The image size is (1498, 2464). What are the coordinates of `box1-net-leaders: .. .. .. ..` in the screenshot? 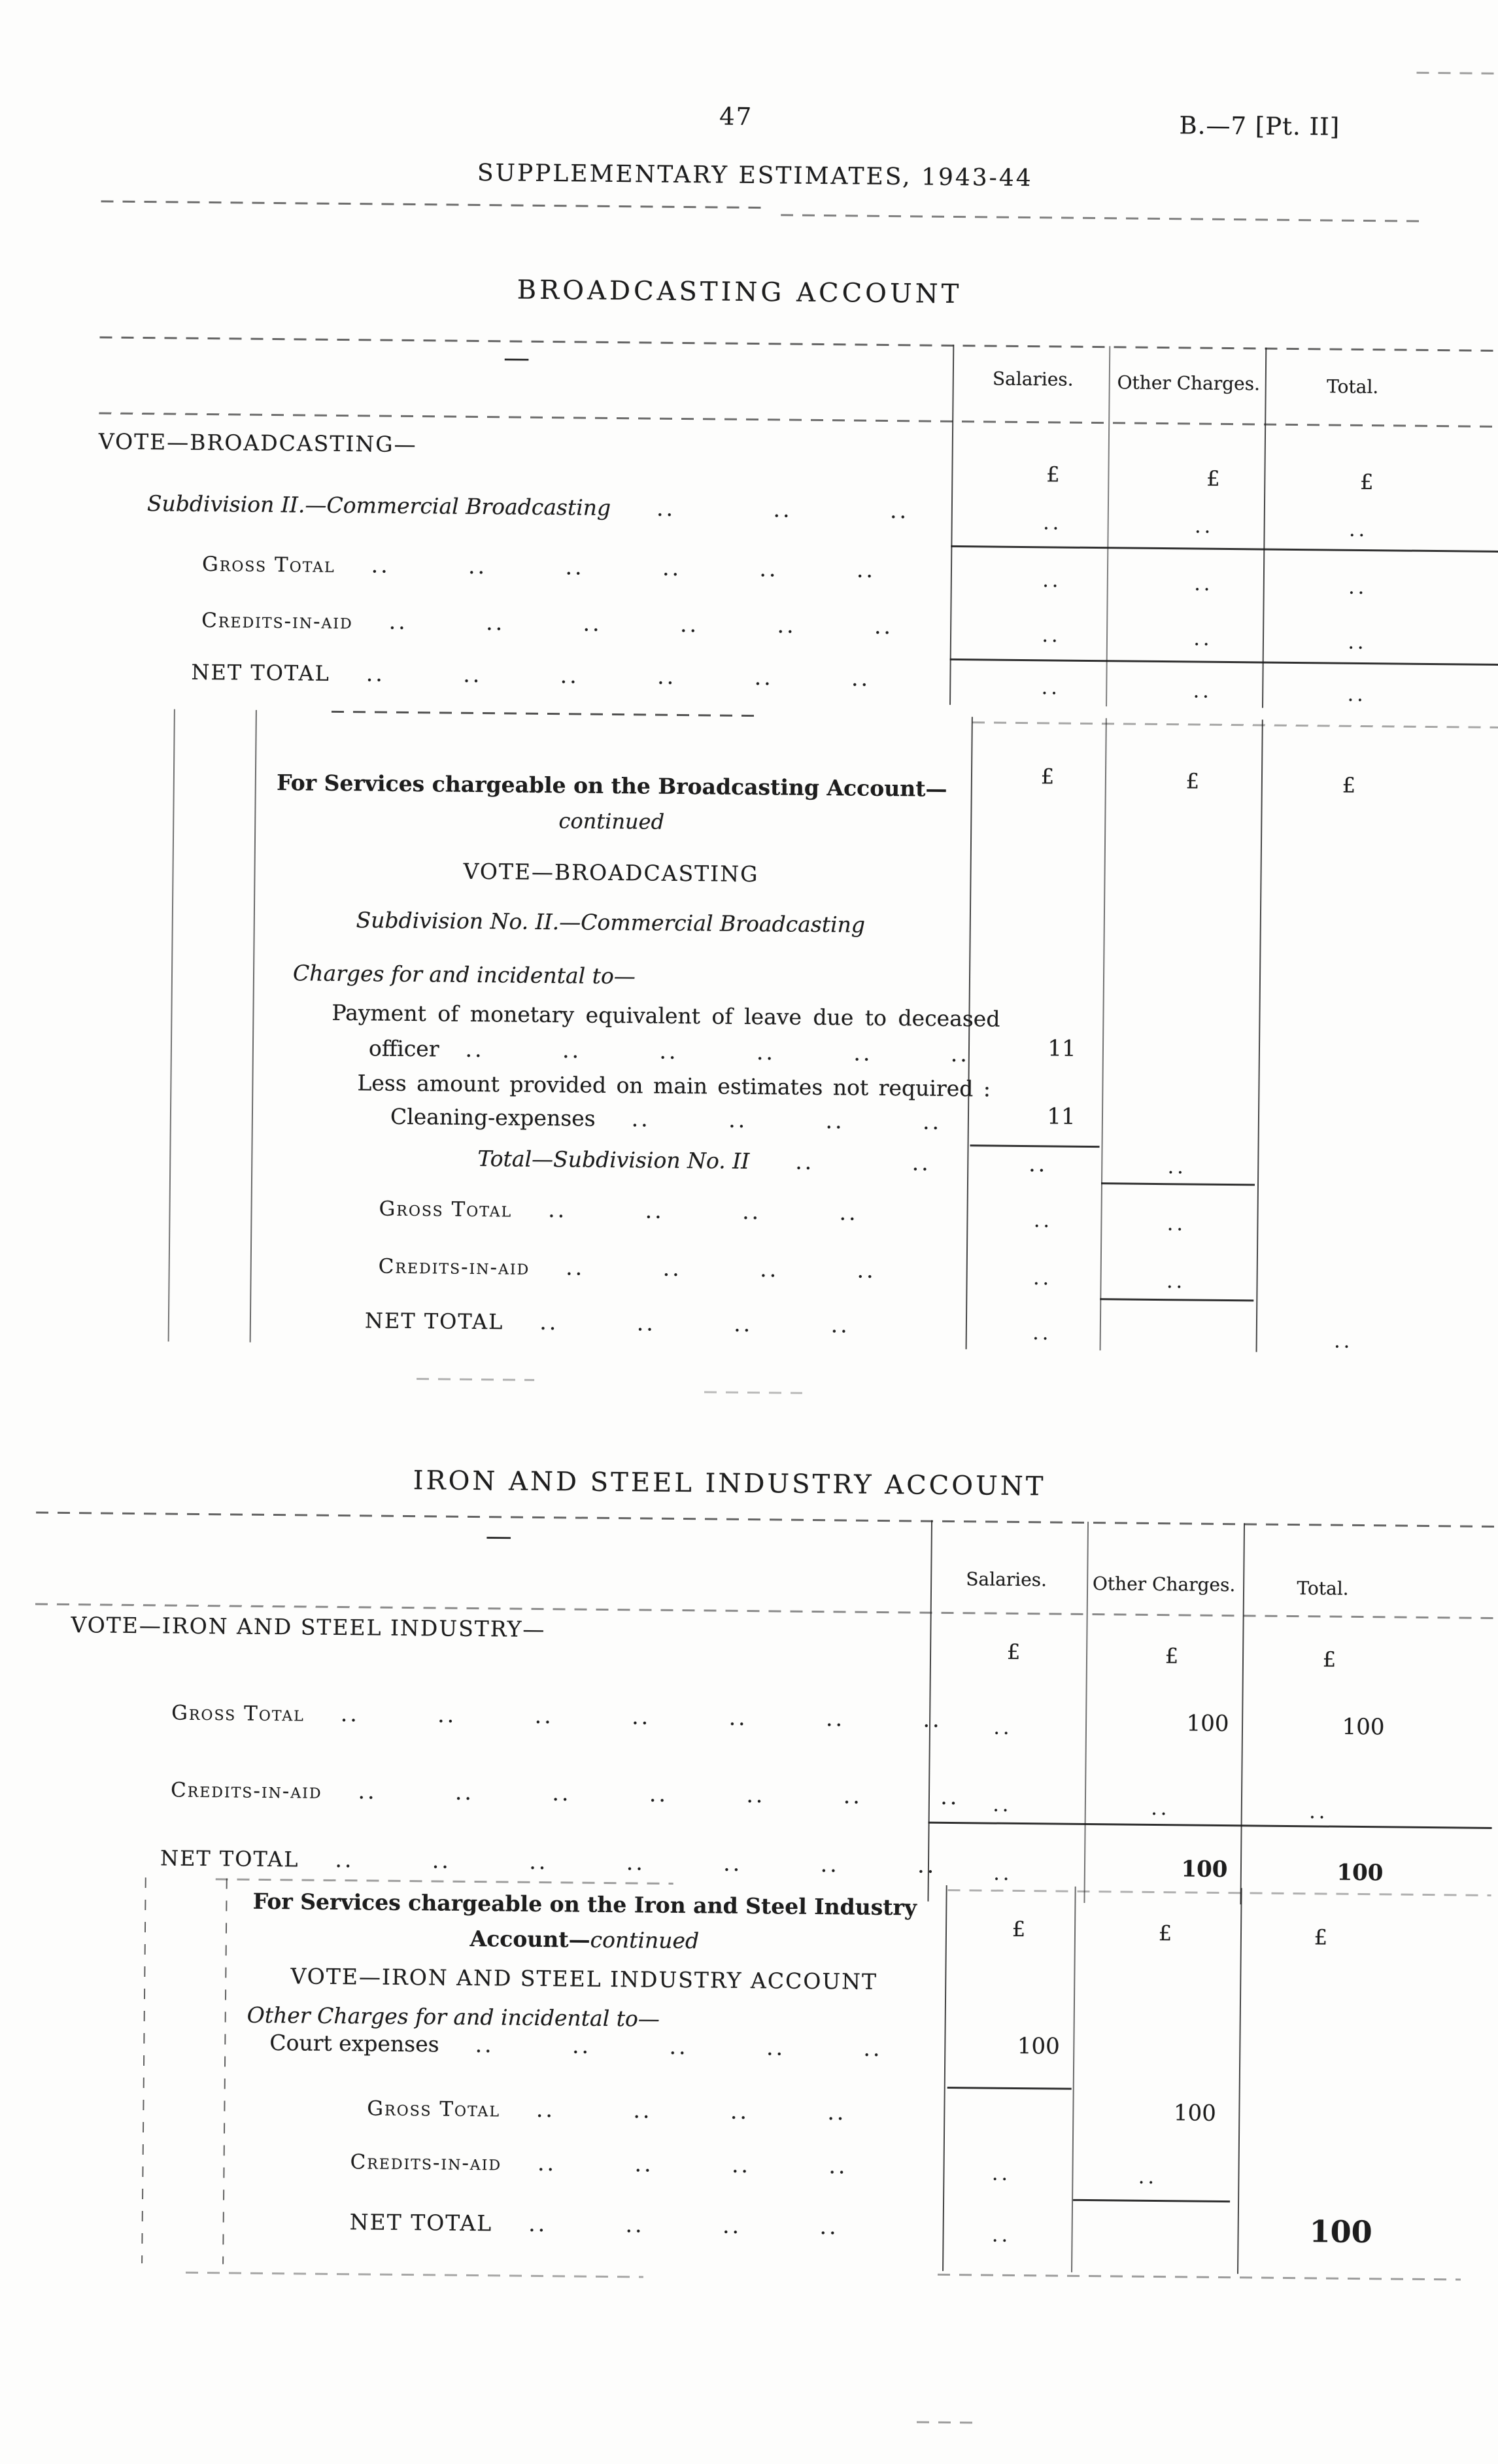 It's located at (694, 1323).